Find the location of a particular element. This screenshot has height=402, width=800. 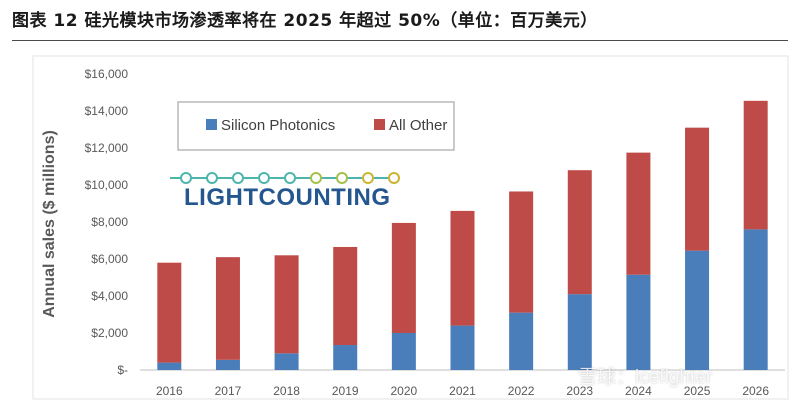

x-tick-label: 2024 is located at coordinates (638, 391).